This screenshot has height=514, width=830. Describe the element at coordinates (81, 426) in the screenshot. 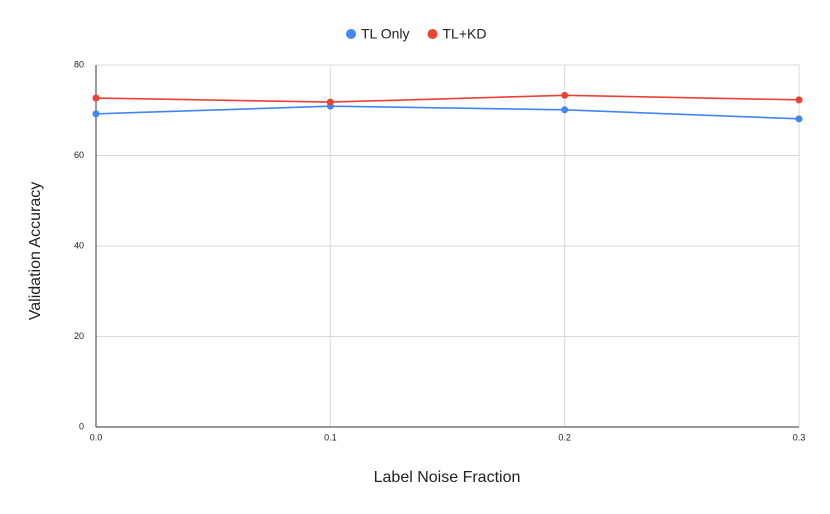

I see `y-tick-label: 0` at that location.